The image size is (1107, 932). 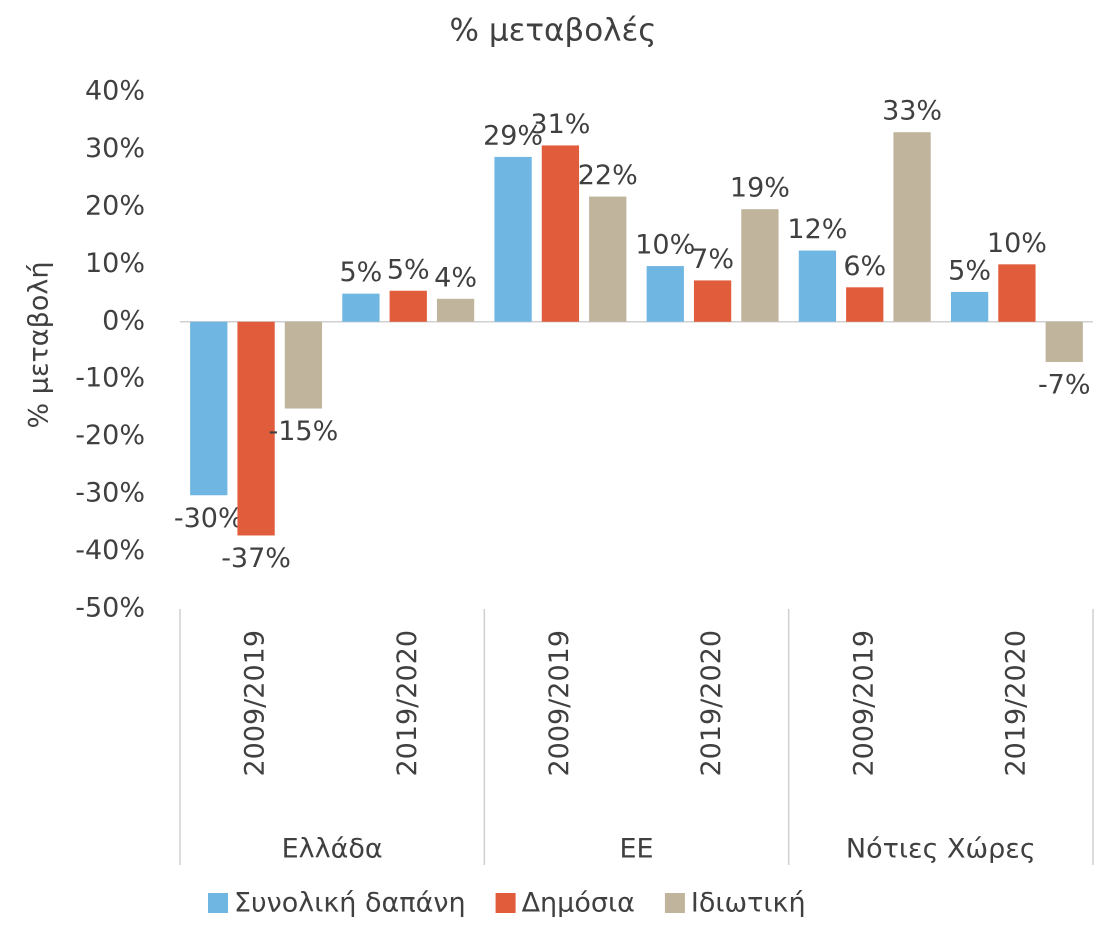 I want to click on data-label: 22%, so click(x=608, y=175).